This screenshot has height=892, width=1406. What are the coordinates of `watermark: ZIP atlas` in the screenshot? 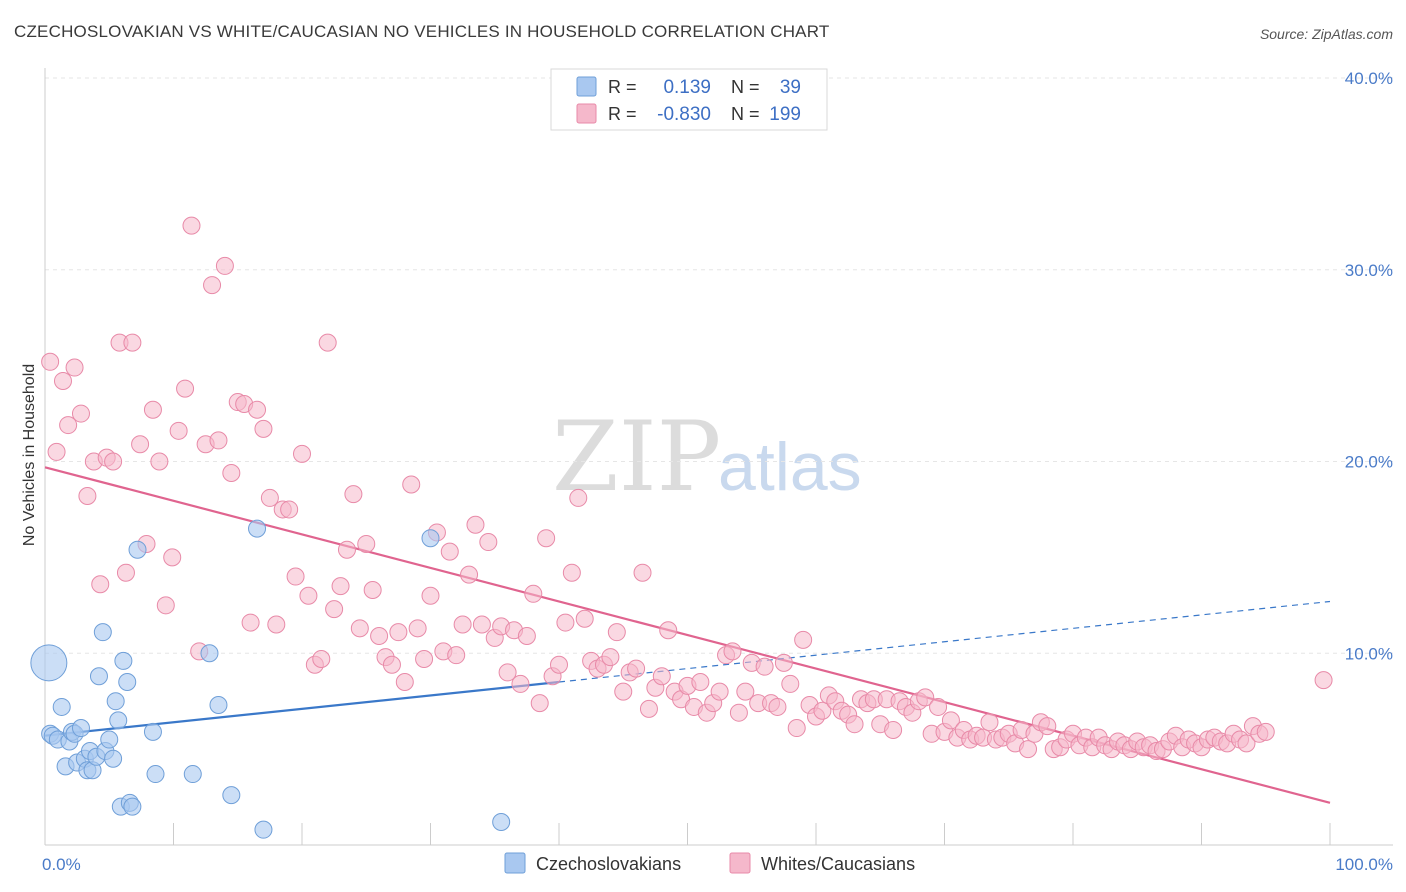 It's located at (707, 457).